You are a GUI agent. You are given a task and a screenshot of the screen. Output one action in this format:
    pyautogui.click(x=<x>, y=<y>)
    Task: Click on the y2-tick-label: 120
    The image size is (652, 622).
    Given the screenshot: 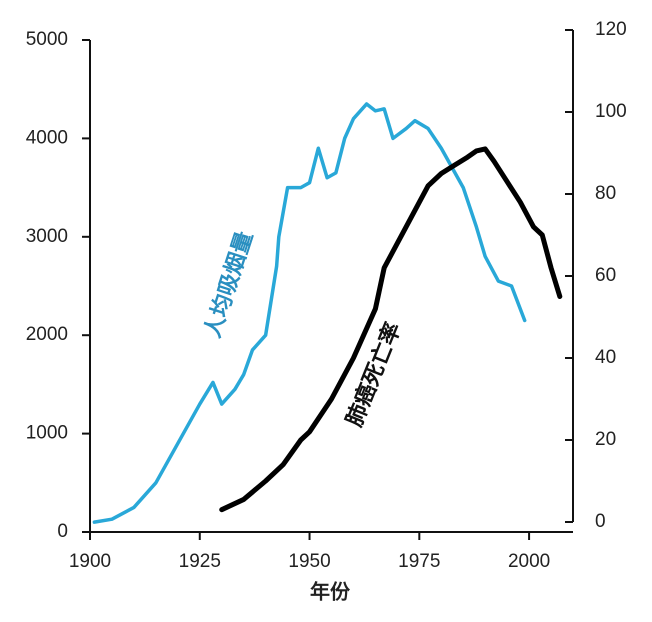 What is the action you would take?
    pyautogui.click(x=611, y=29)
    